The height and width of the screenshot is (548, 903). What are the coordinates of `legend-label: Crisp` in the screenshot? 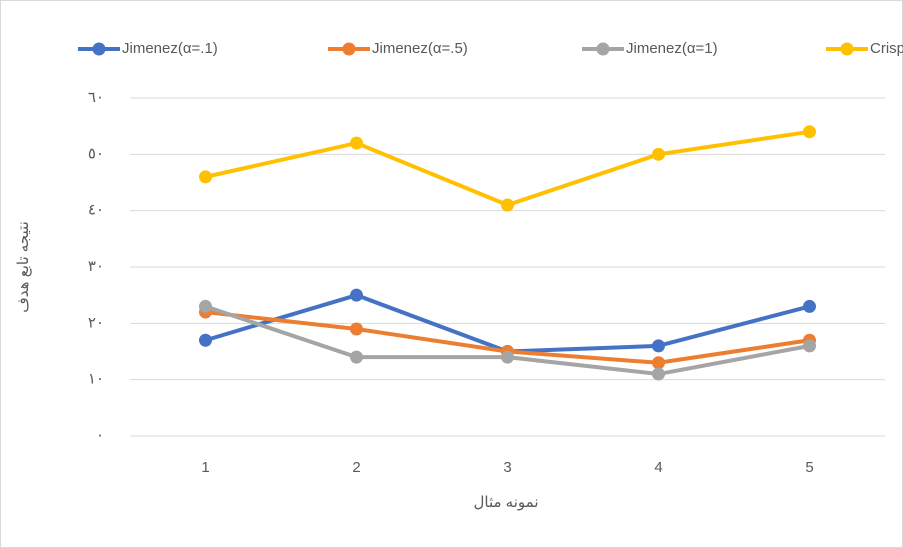 It's located at (886, 48).